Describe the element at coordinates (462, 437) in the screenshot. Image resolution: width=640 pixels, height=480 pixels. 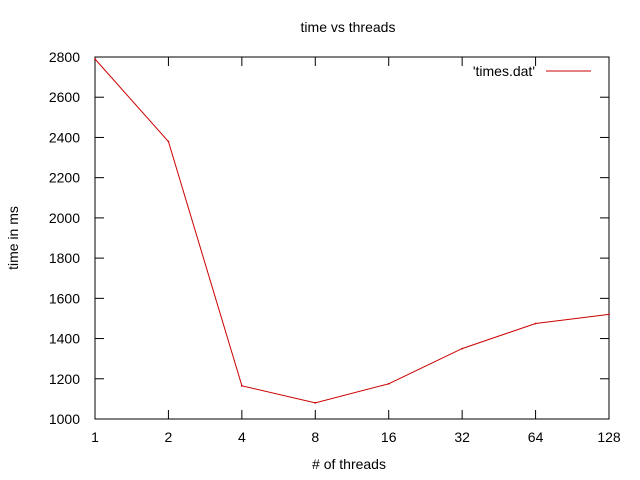
I see `x-tick-label: 32` at that location.